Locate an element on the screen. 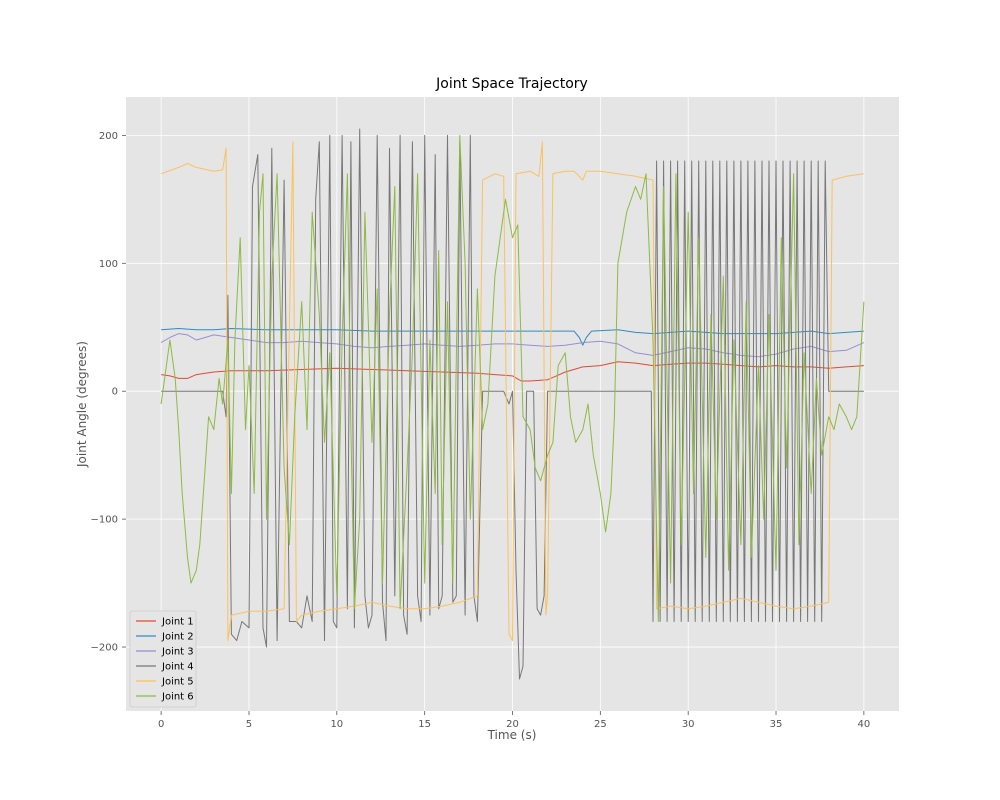 This screenshot has height=800, width=1000. legend-box is located at coordinates (163, 659).